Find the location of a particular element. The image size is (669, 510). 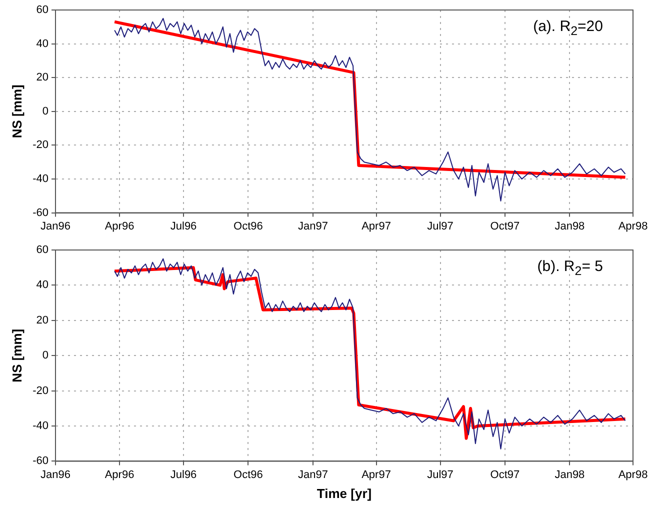

annotation: (a). R$_{2}$=20 is located at coordinates (568, 28).